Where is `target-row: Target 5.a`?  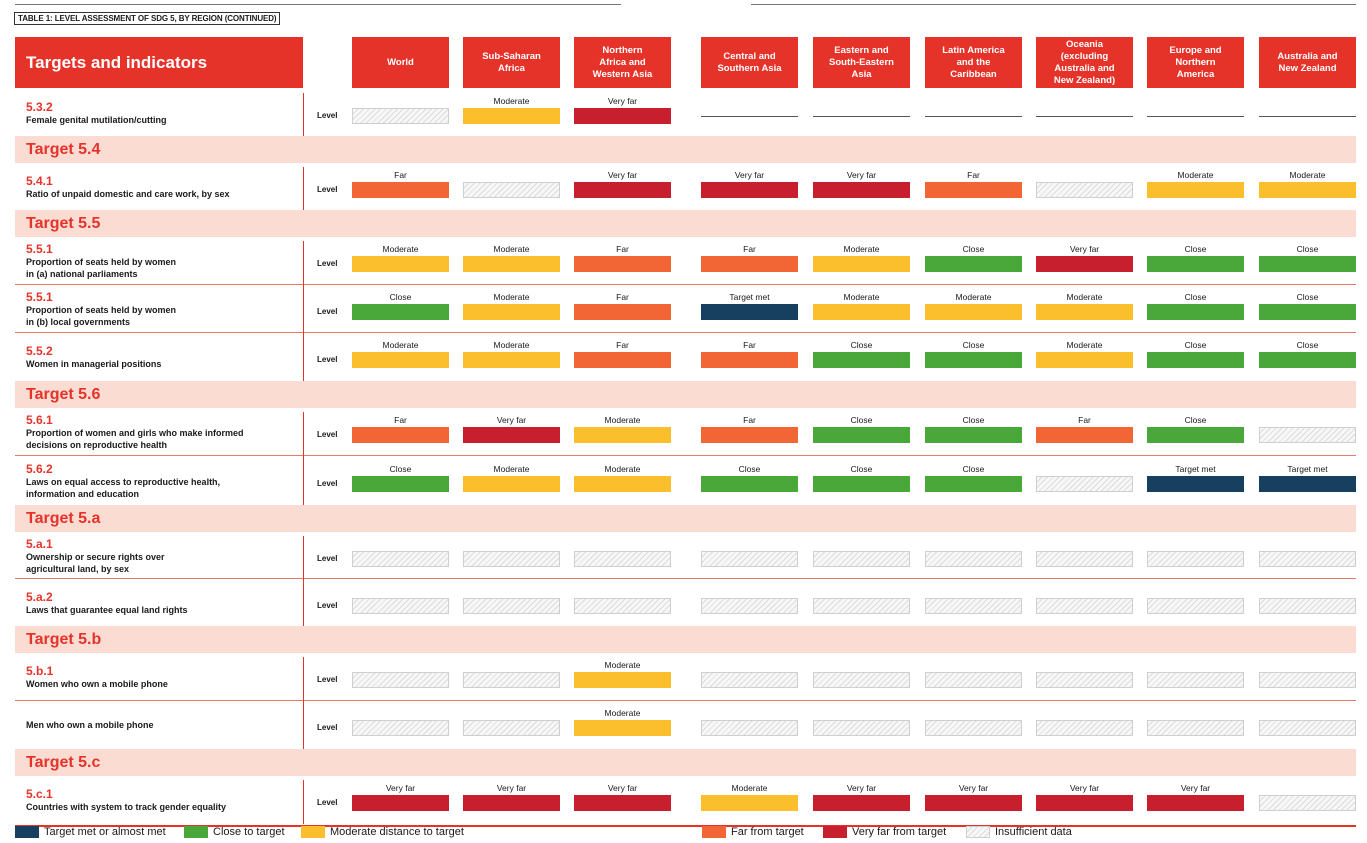 target-row: Target 5.a is located at coordinates (685, 518).